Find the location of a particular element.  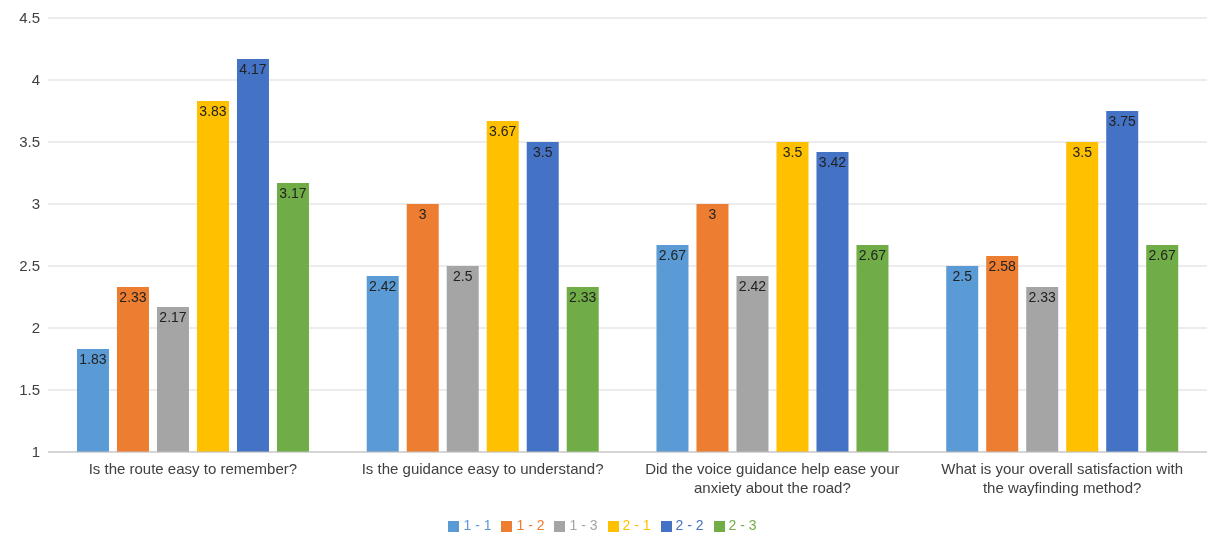

data-label: 1.83 is located at coordinates (93, 359).